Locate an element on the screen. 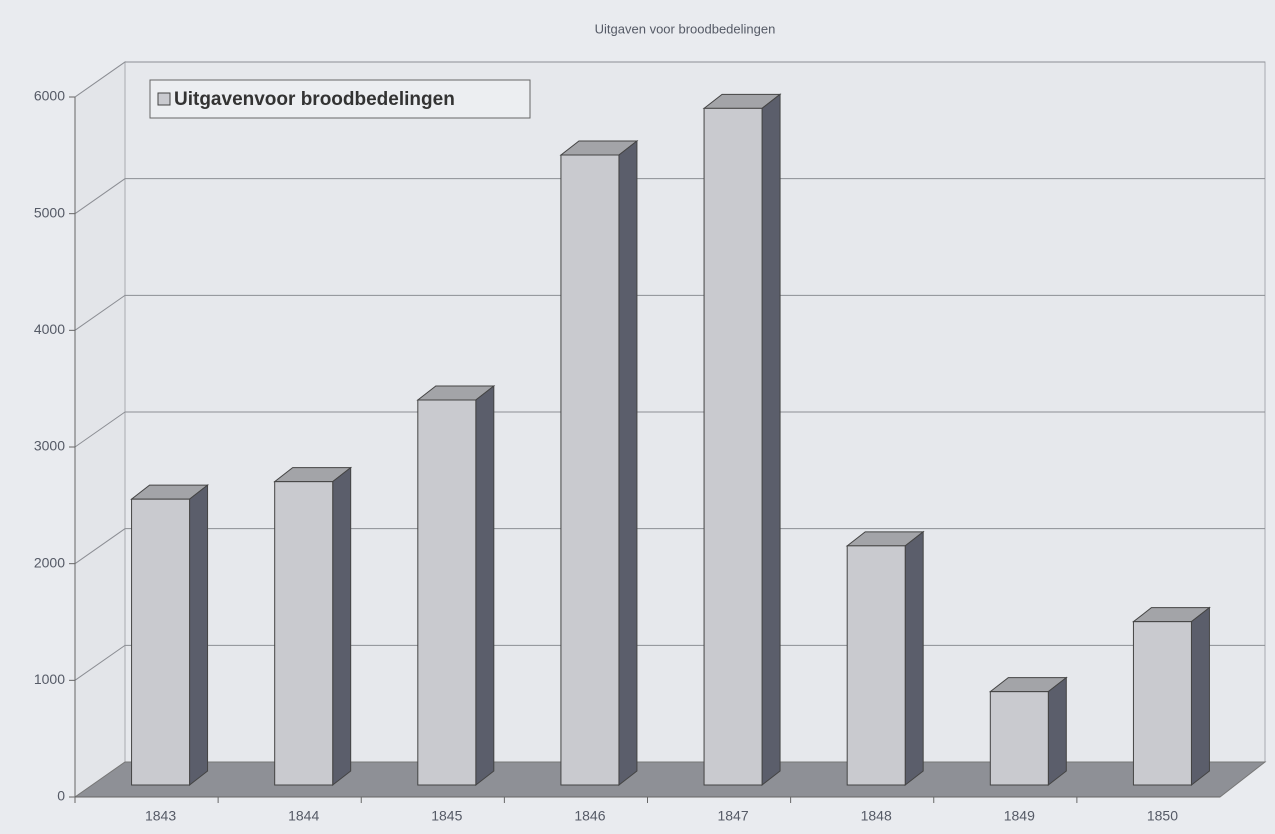 This screenshot has height=834, width=1275. y-tick-label: 1000 is located at coordinates (49, 679).